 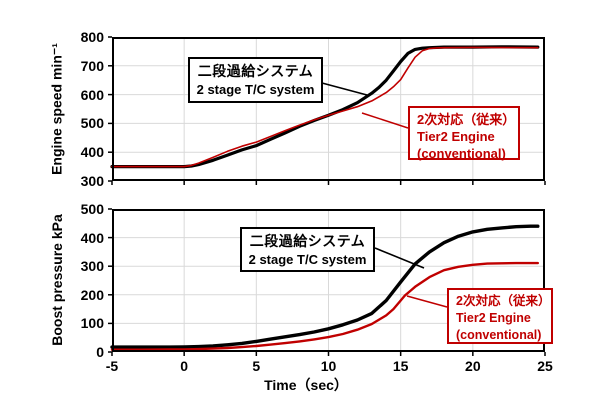 I want to click on two-stage-label-box-top: 二段過給システム 2 stage T/C system, so click(x=255, y=80).